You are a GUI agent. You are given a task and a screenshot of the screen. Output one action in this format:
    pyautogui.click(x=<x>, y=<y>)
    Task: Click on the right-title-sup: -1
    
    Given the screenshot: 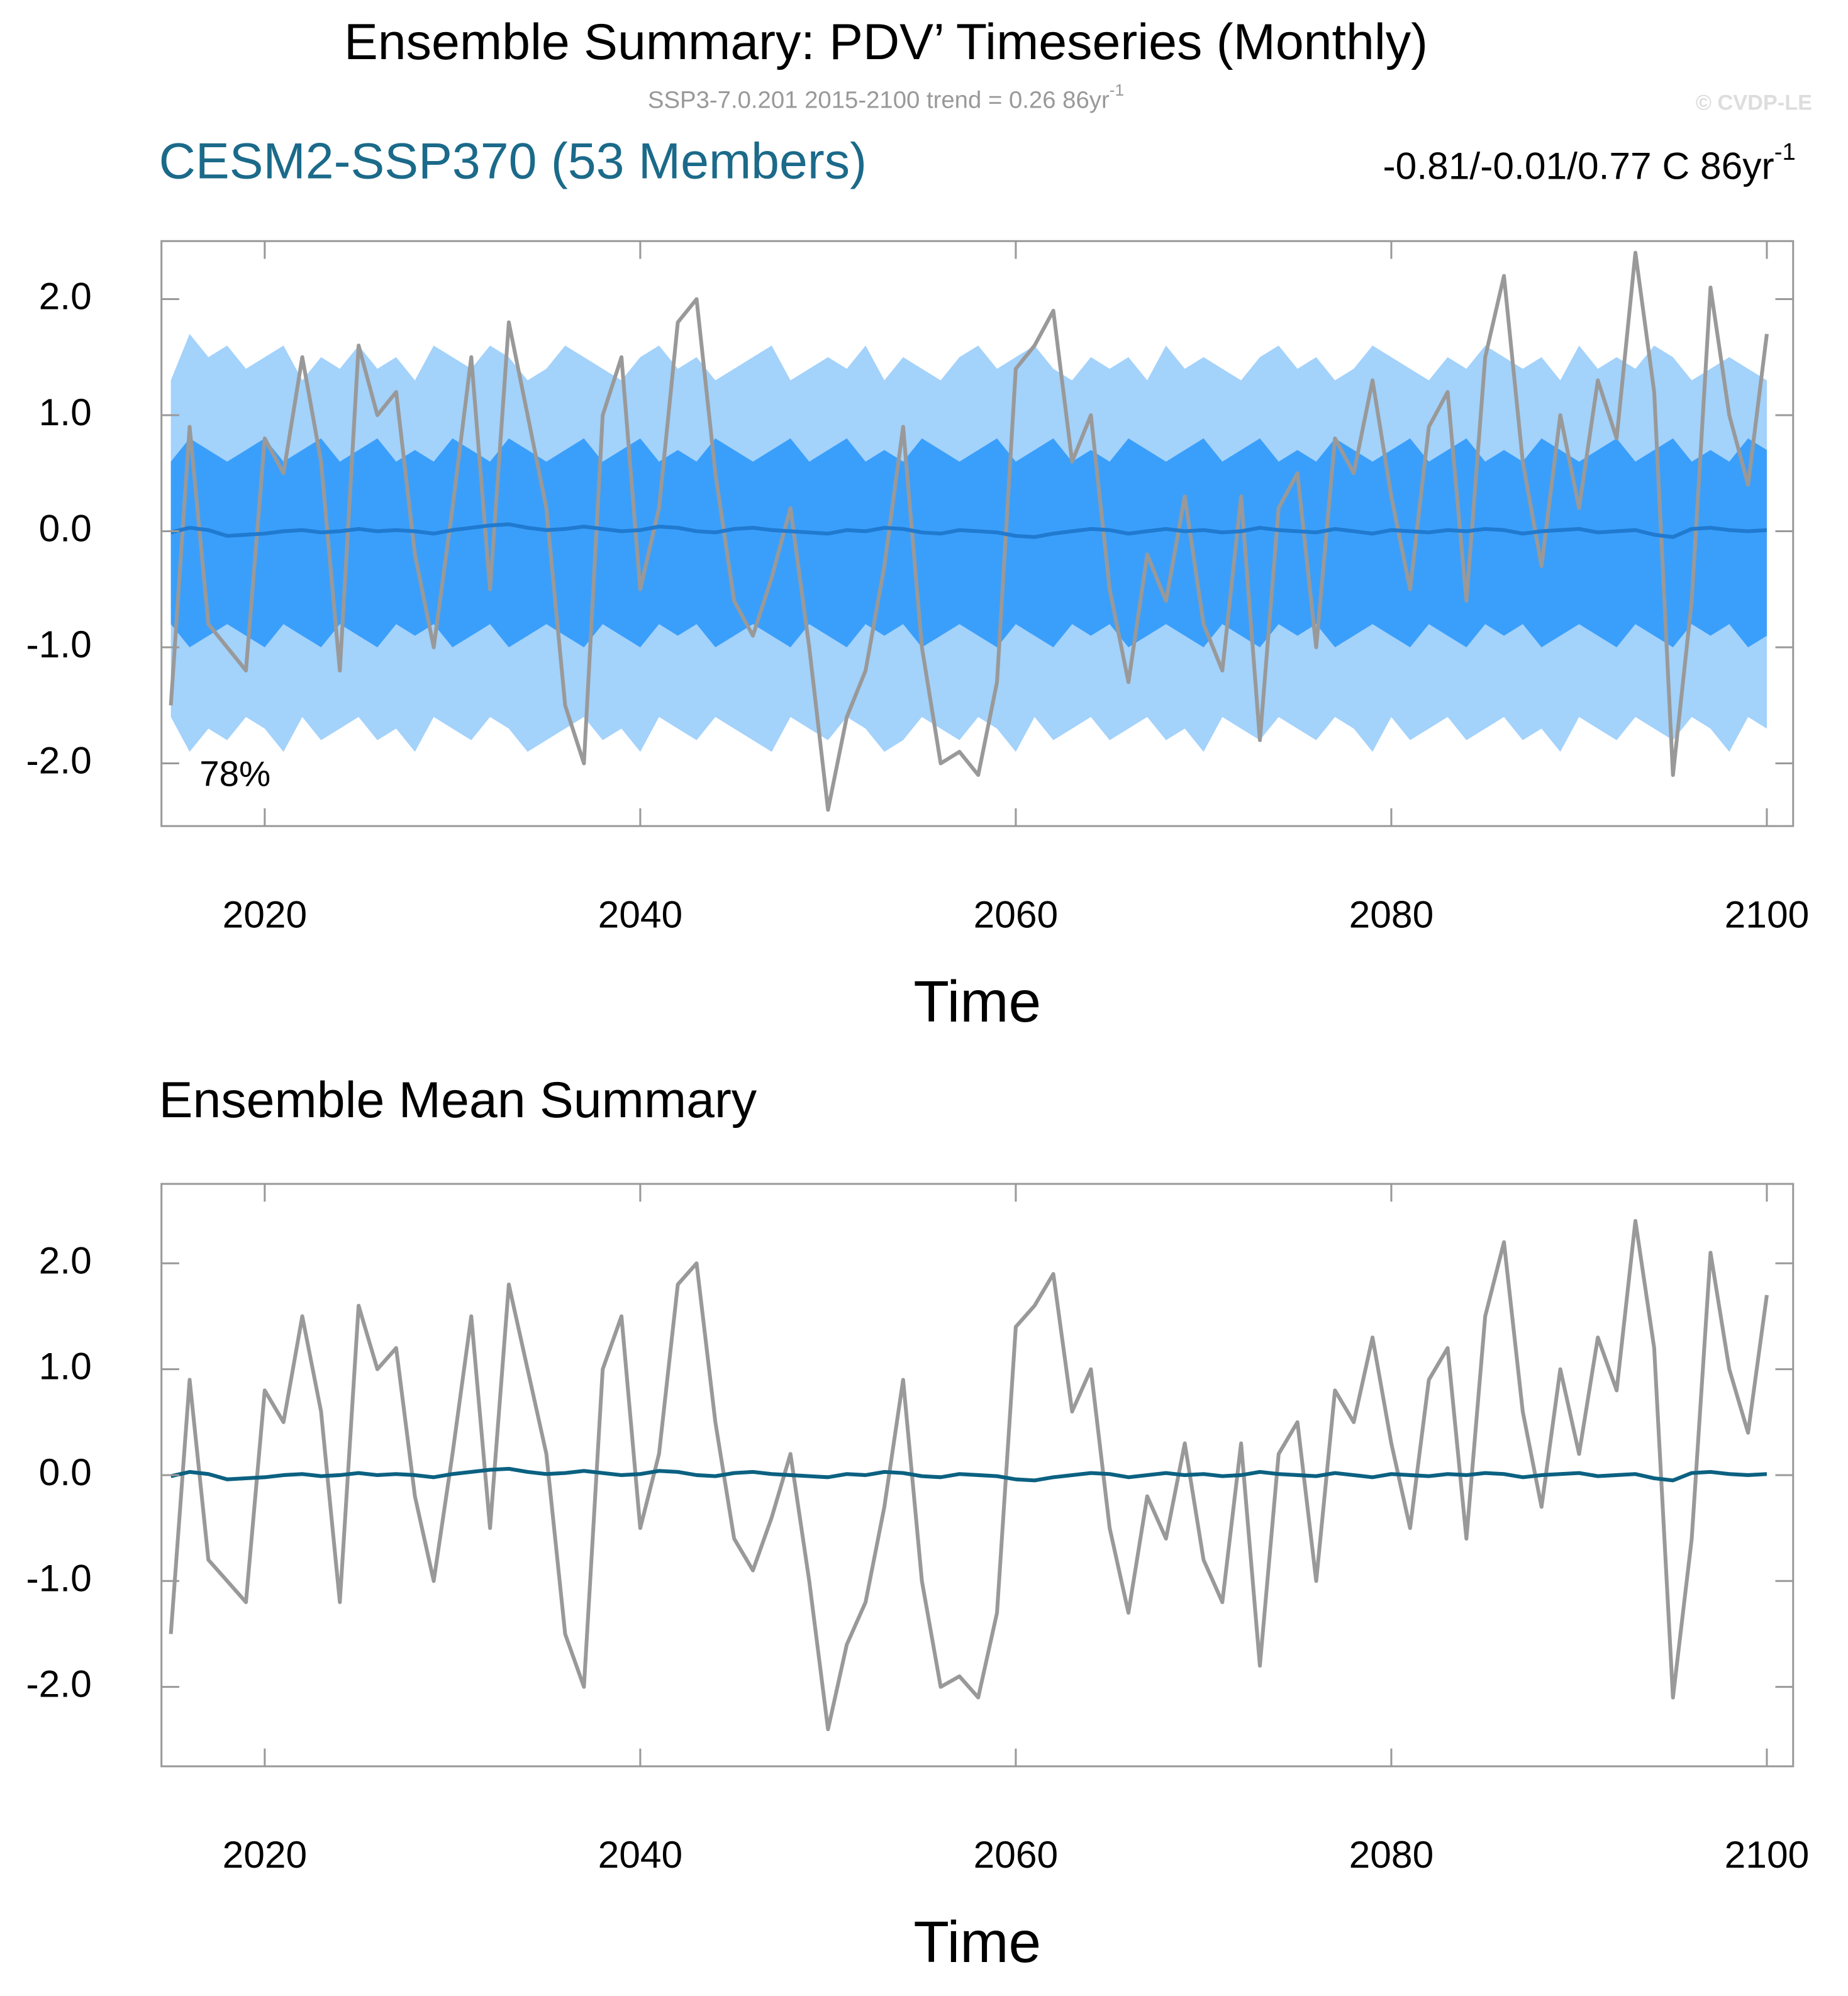 What is the action you would take?
    pyautogui.click(x=1785, y=151)
    